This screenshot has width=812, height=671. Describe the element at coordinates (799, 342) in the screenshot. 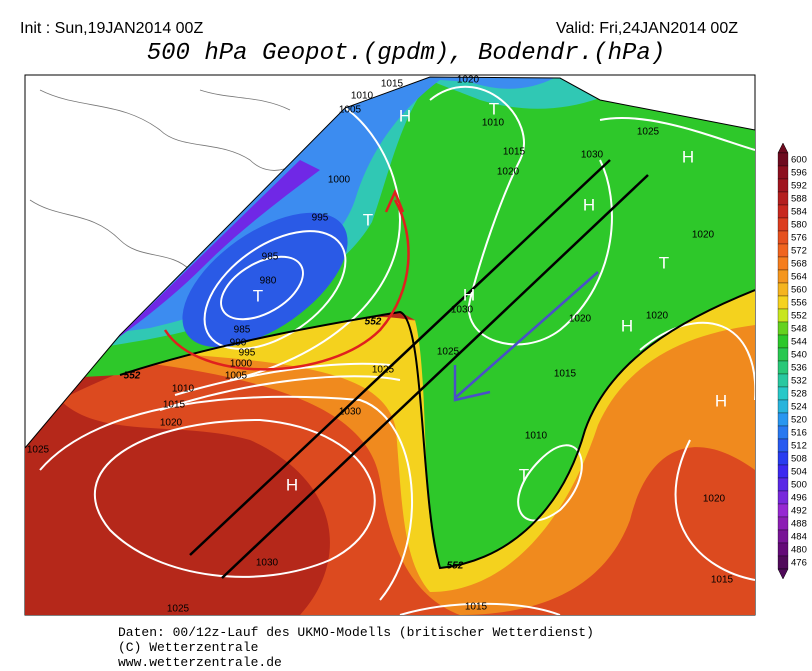

I see `colorbar-label: 544` at that location.